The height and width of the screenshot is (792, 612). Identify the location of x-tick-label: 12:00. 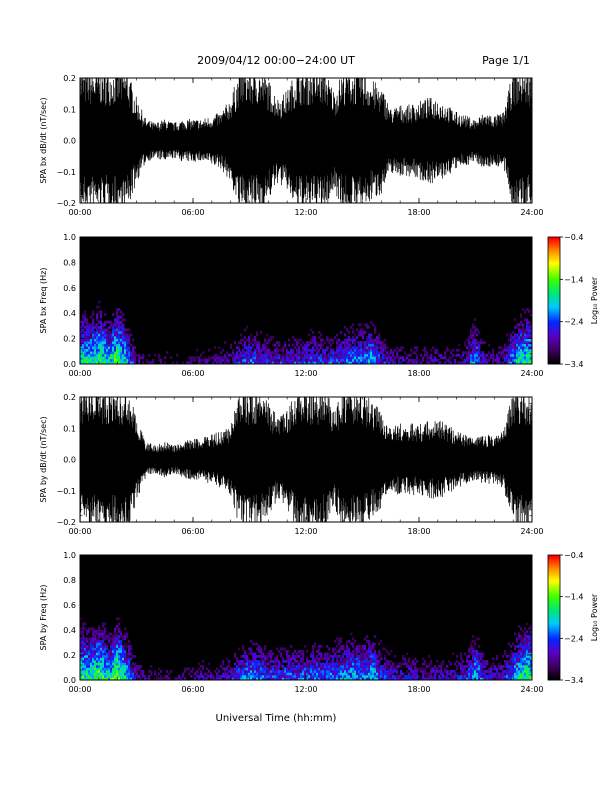
(305, 373).